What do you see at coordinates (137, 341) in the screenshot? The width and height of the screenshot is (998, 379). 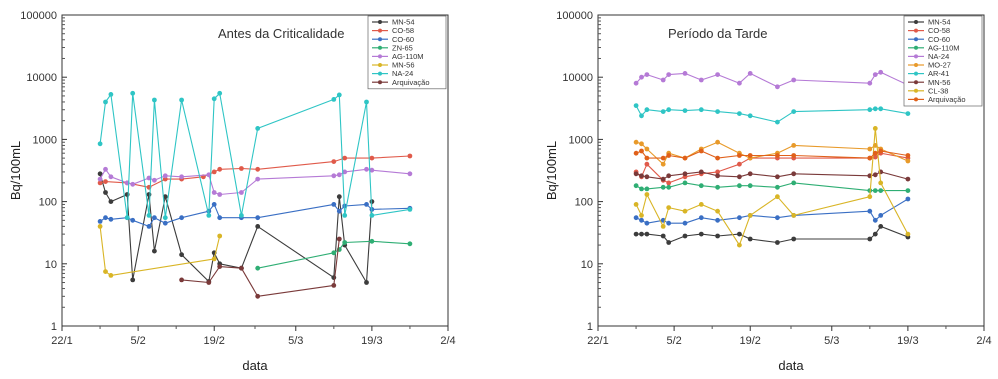 I see `x-tick-label: 5/2` at bounding box center [137, 341].